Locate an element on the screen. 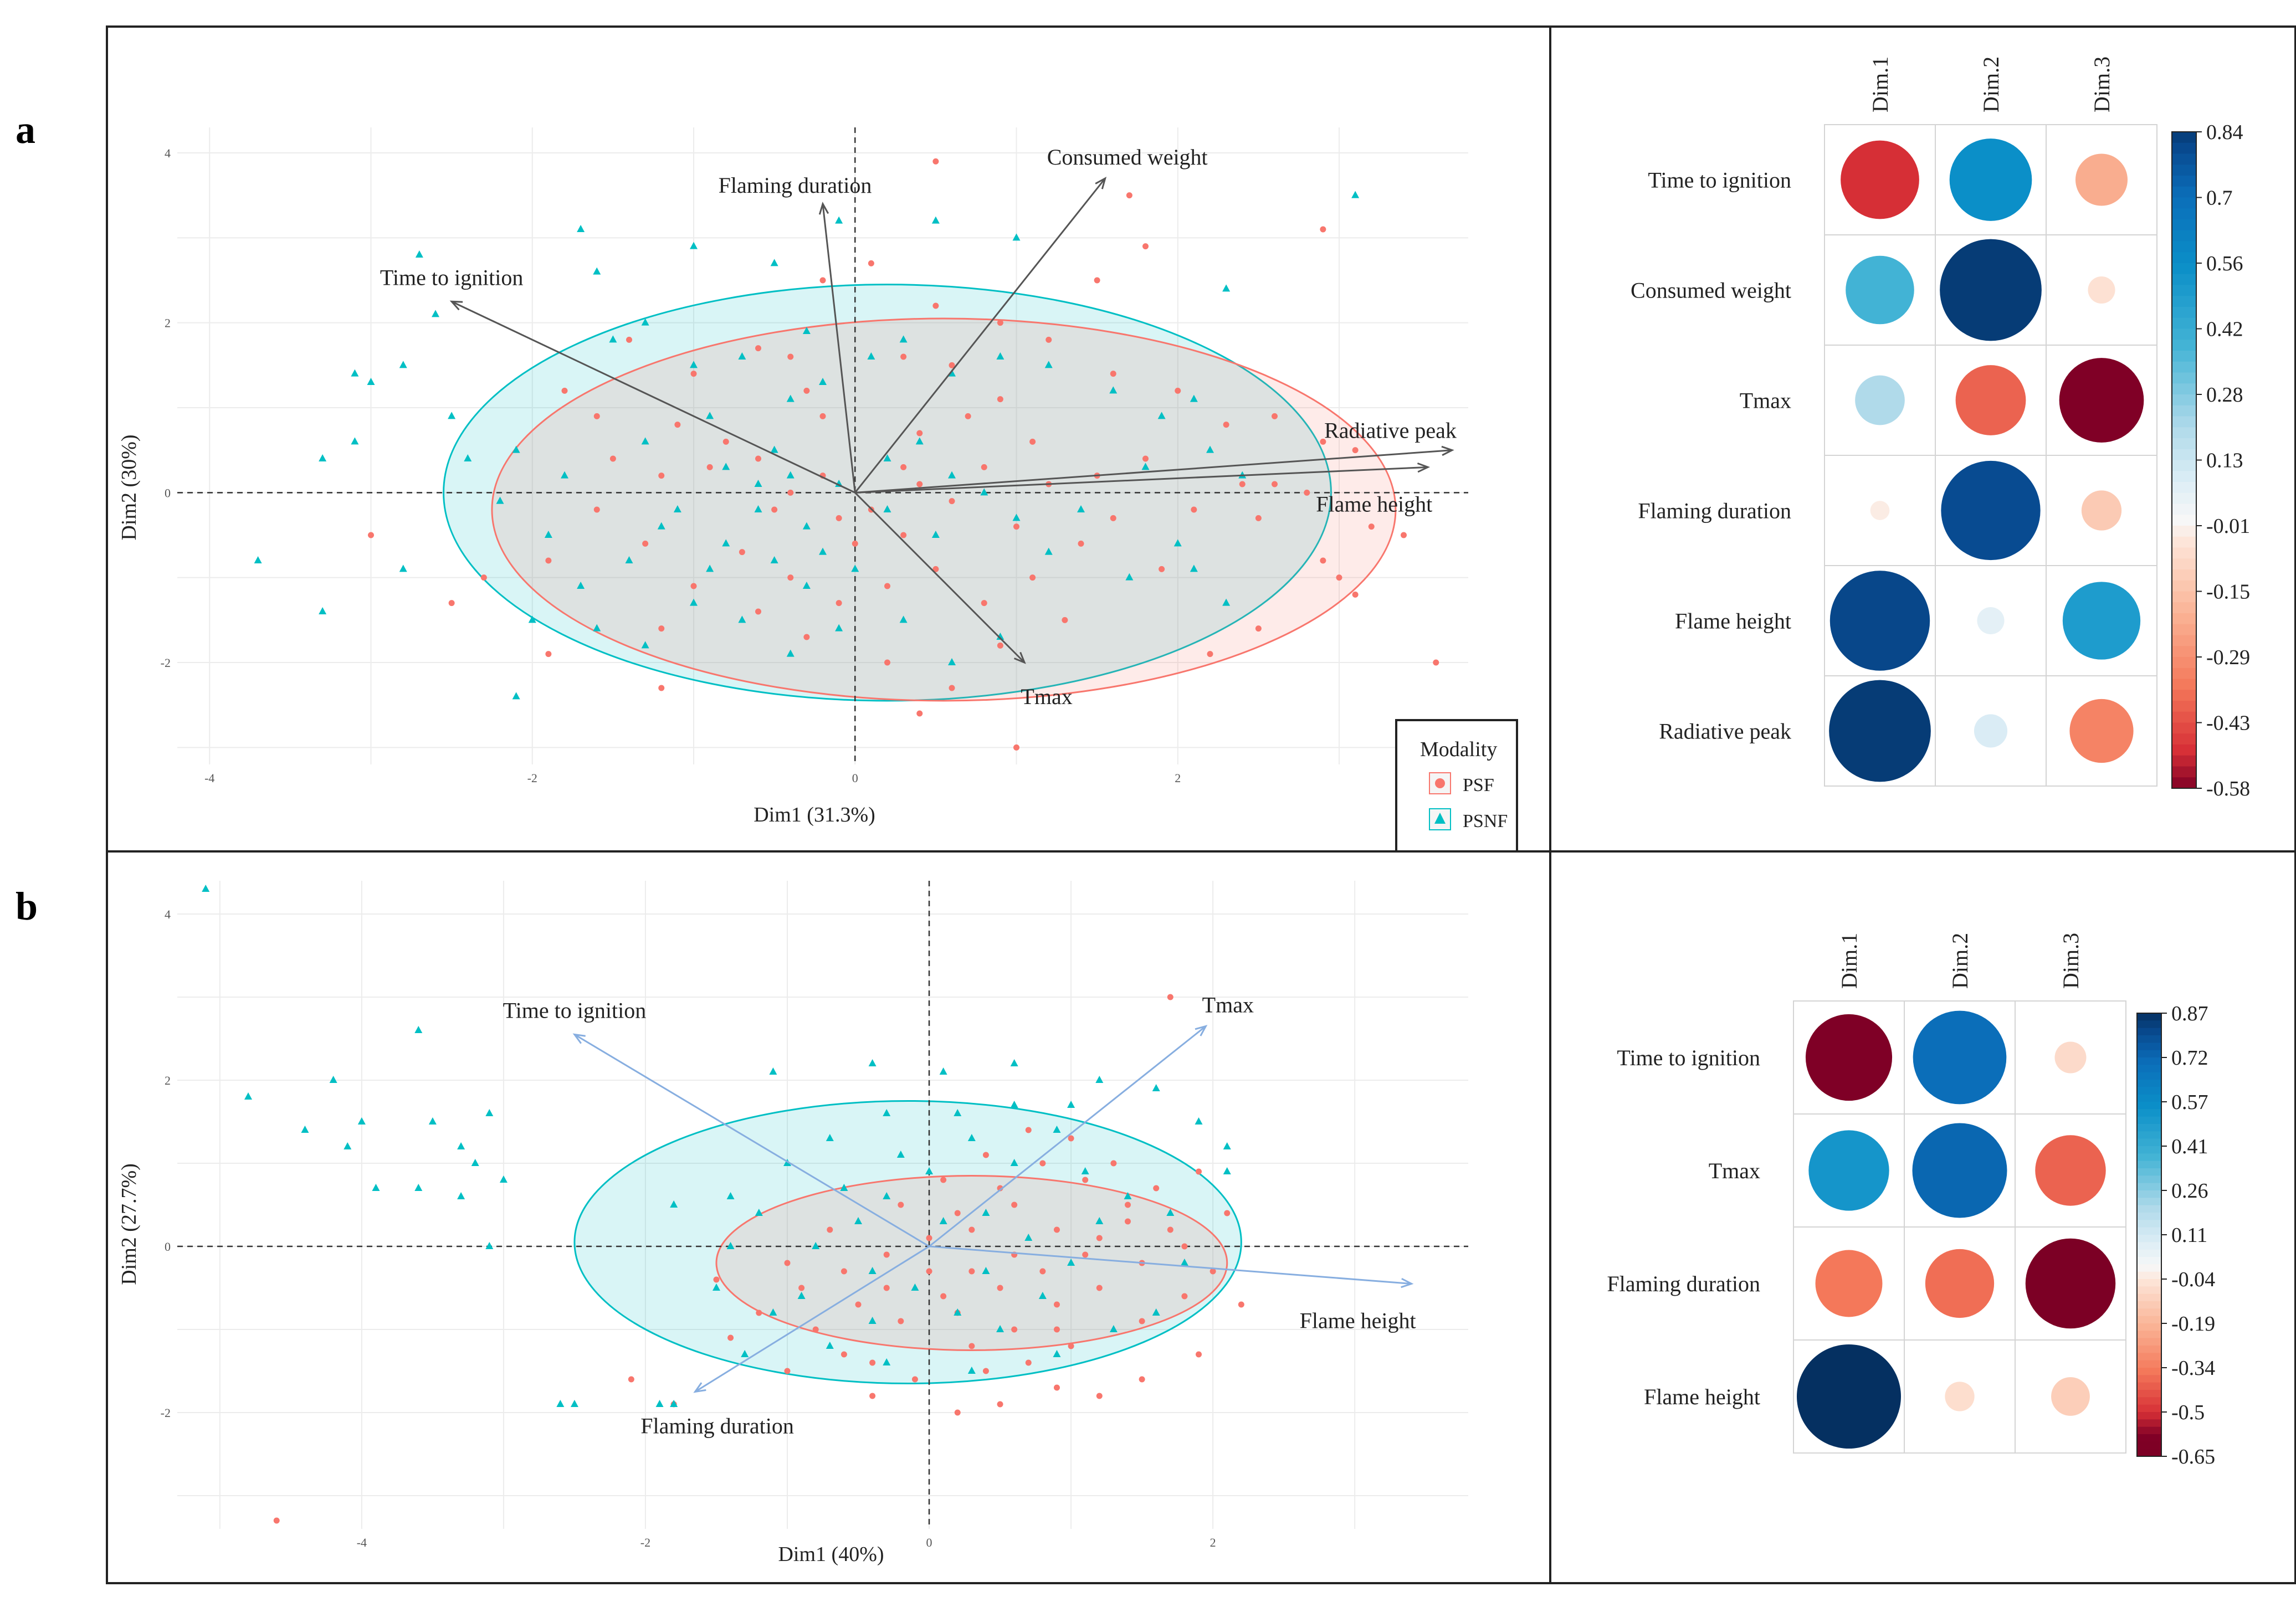  ellipses-b is located at coordinates (907, 1242).